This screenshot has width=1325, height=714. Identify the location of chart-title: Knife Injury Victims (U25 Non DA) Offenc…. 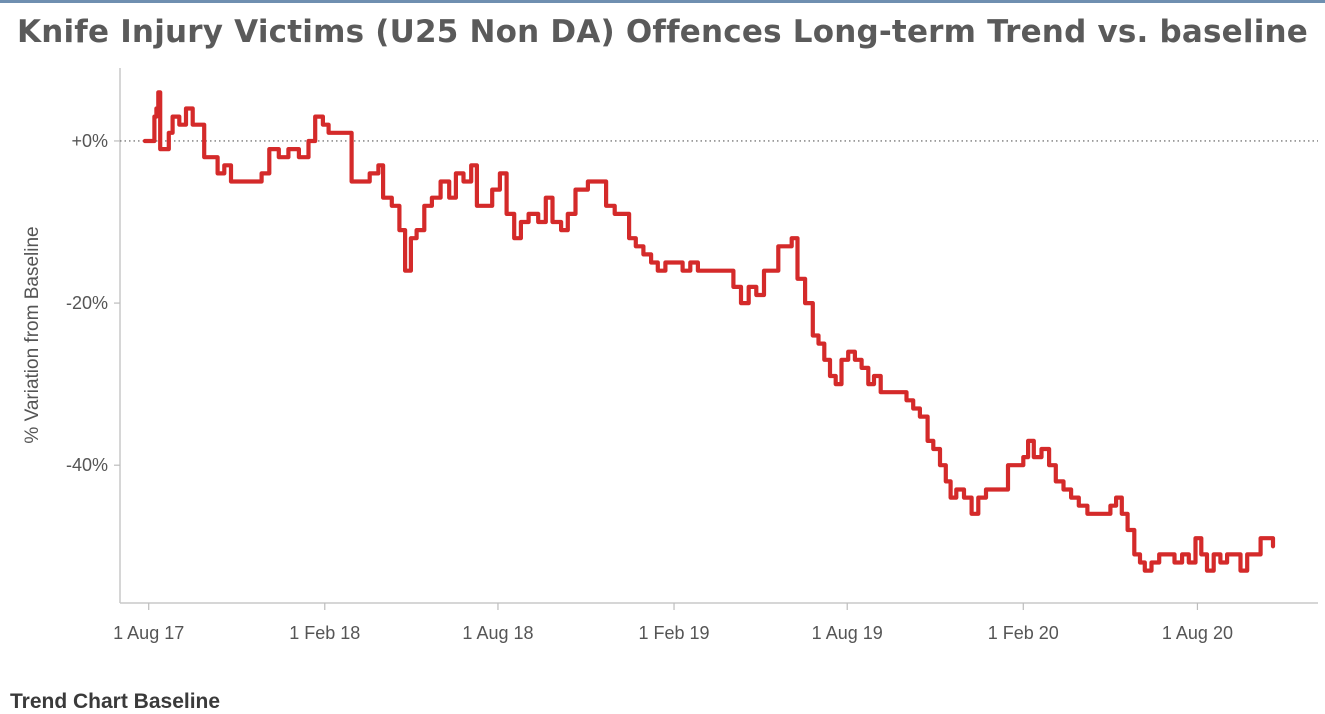
(662, 32).